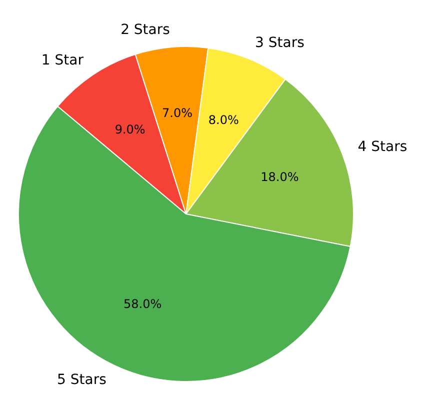 The image size is (422, 410). What do you see at coordinates (177, 113) in the screenshot?
I see `data-label: 7.0%` at bounding box center [177, 113].